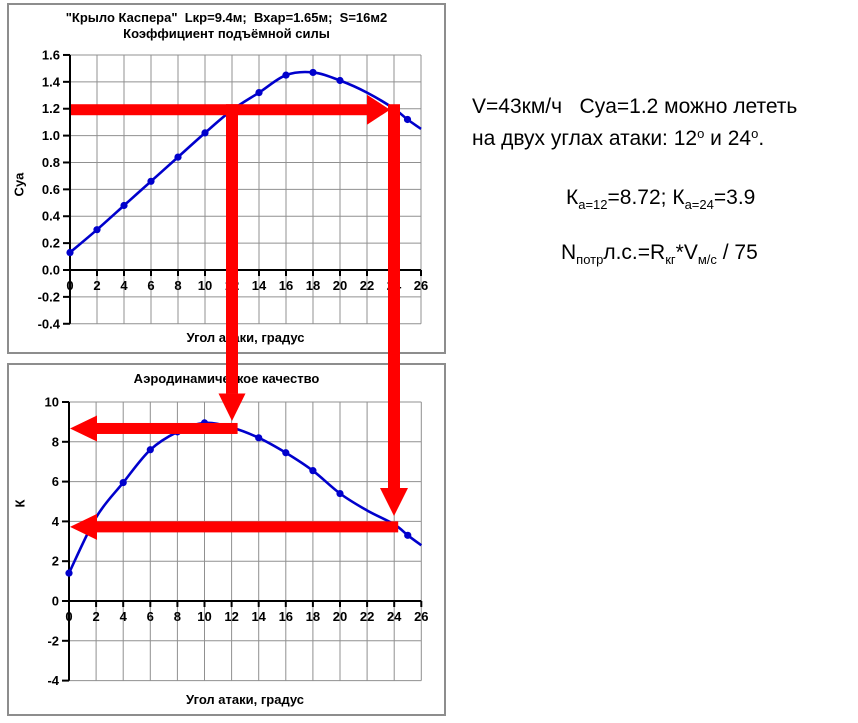 This screenshot has height=723, width=858. Describe the element at coordinates (49, 323) in the screenshot. I see `svg-text: -0.4` at that location.